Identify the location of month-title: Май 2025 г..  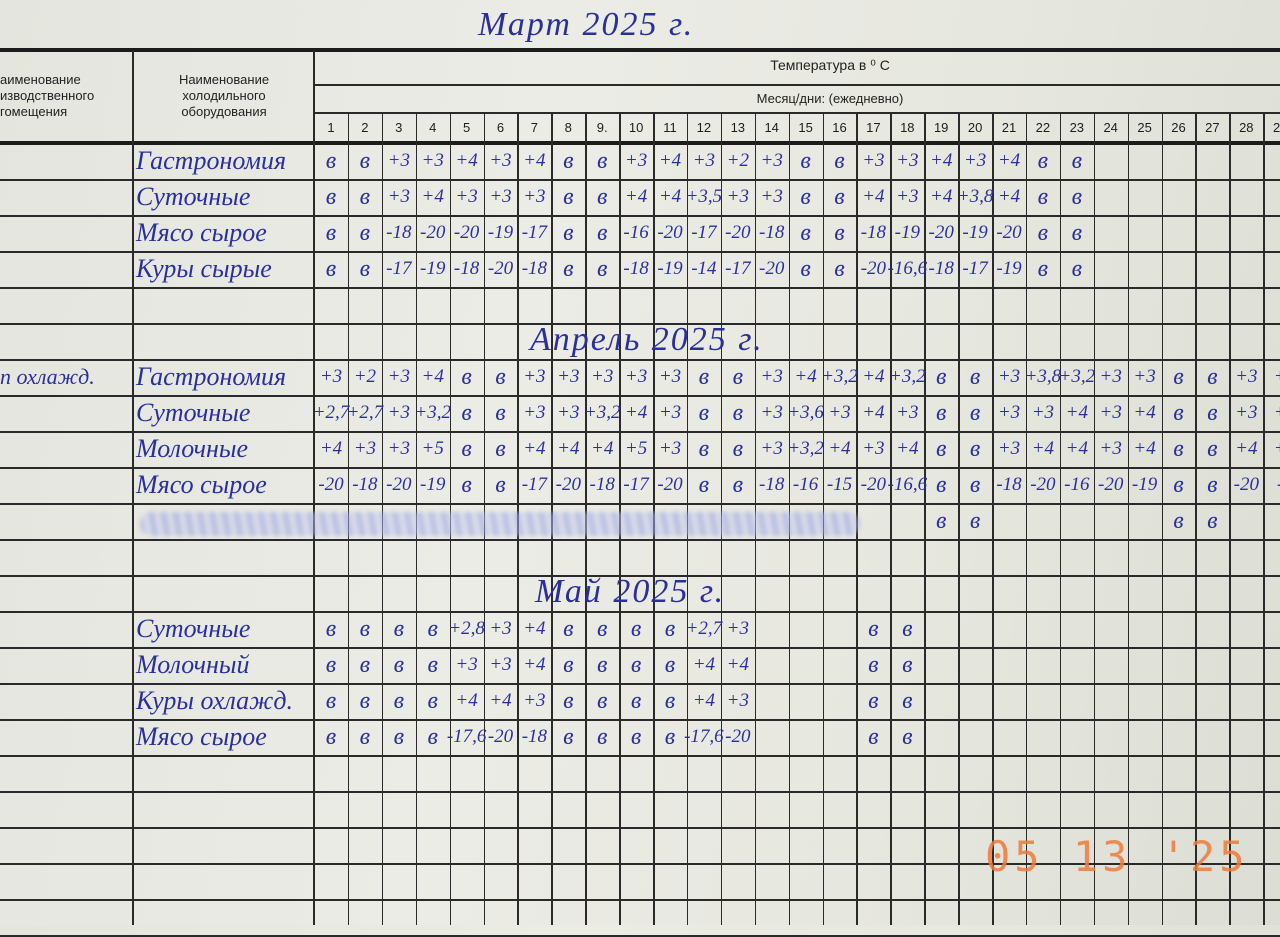
(630, 591).